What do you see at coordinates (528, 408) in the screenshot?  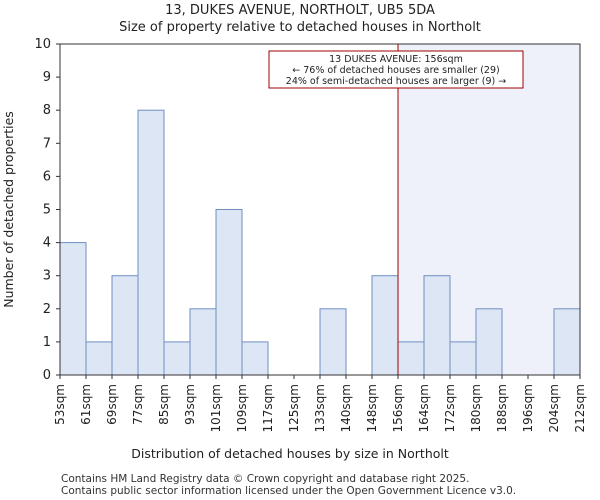 I see `x-tick-label: 196sqm` at bounding box center [528, 408].